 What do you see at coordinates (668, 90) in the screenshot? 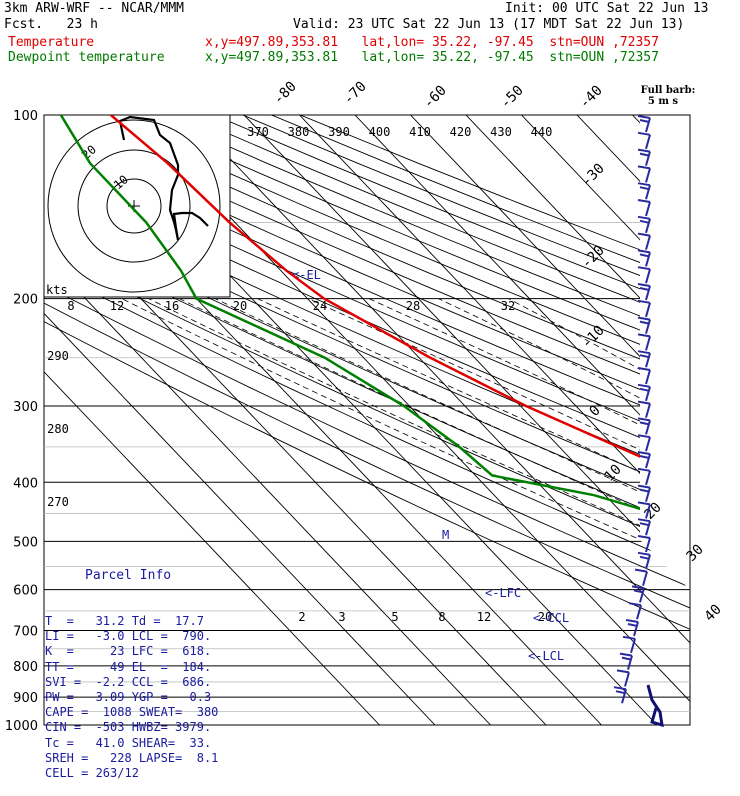
I see `barb-legend-label: Full barb:` at bounding box center [668, 90].